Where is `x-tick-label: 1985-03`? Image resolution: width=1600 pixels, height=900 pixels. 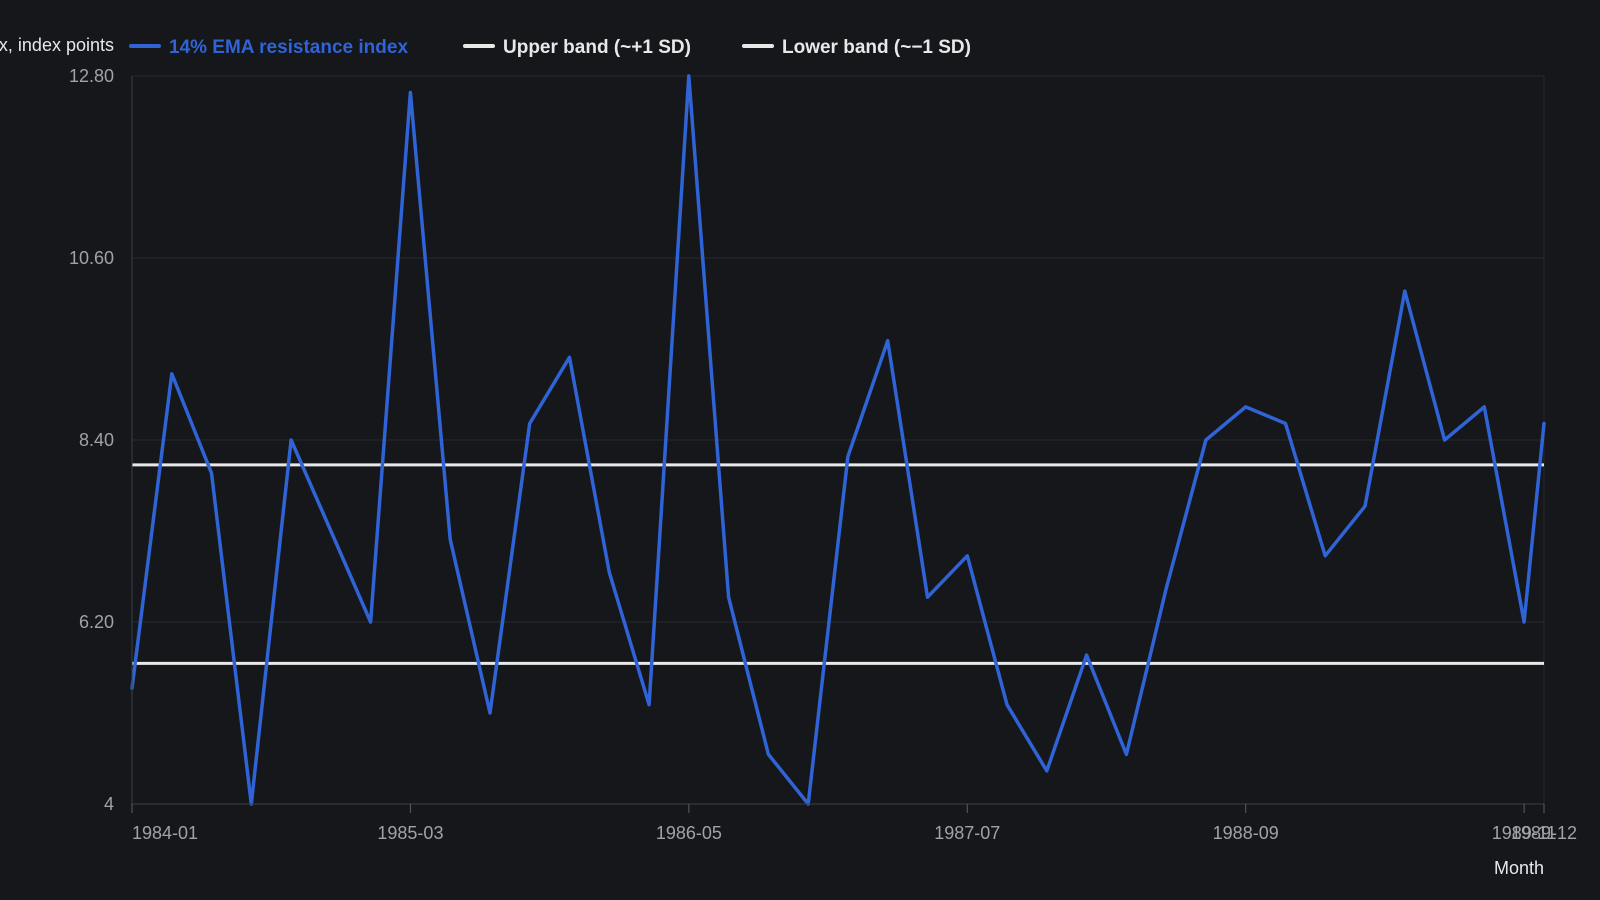 x-tick-label: 1985-03 is located at coordinates (410, 833).